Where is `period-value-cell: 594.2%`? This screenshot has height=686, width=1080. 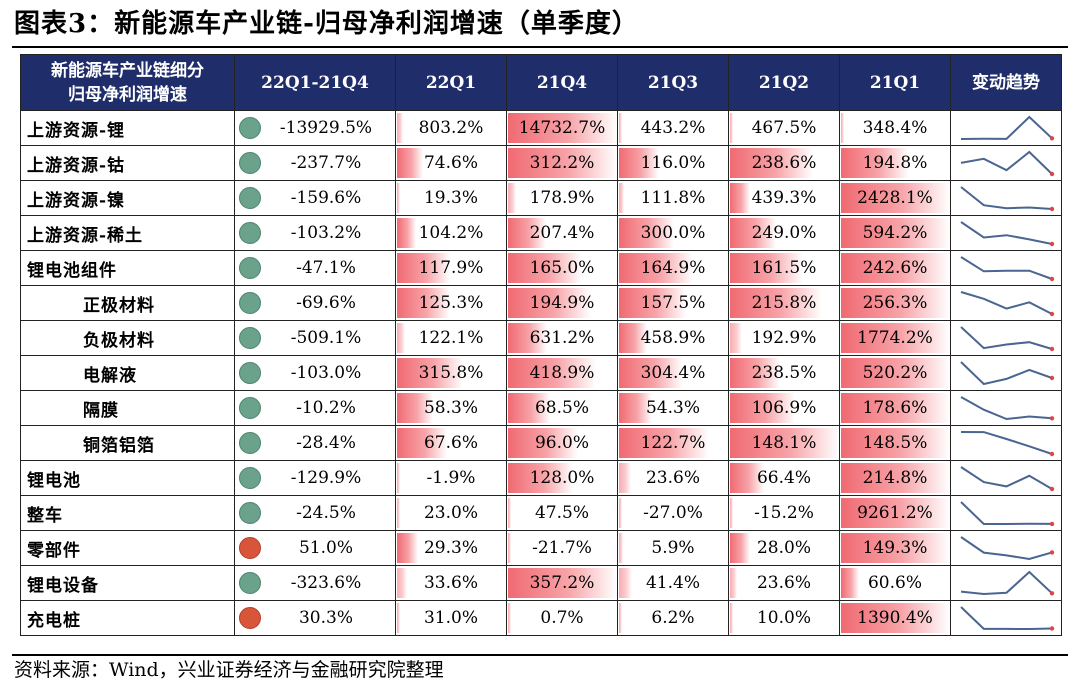
period-value-cell: 594.2% is located at coordinates (895, 233).